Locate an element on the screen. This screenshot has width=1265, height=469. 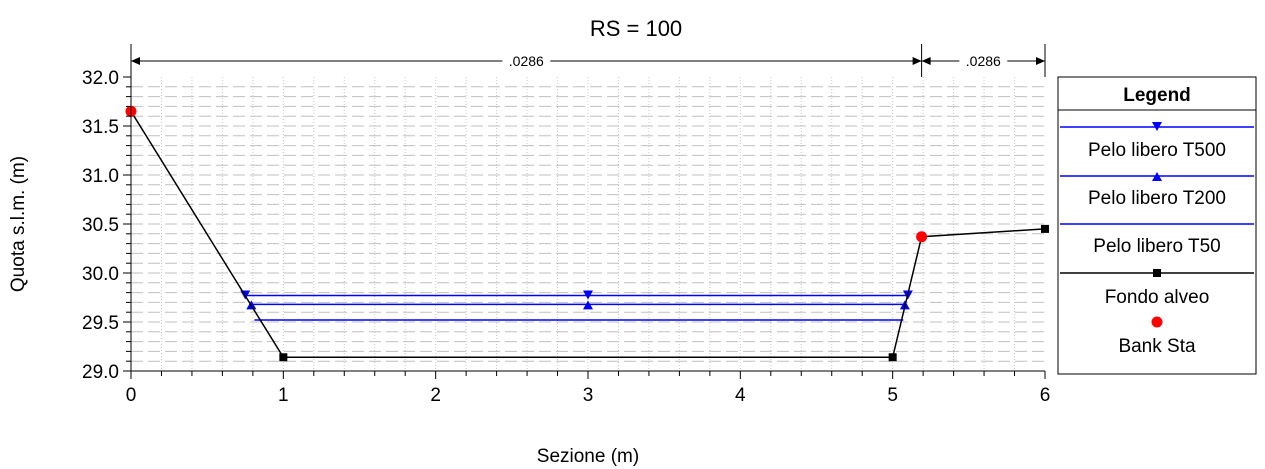
legend-box is located at coordinates (1157, 225).